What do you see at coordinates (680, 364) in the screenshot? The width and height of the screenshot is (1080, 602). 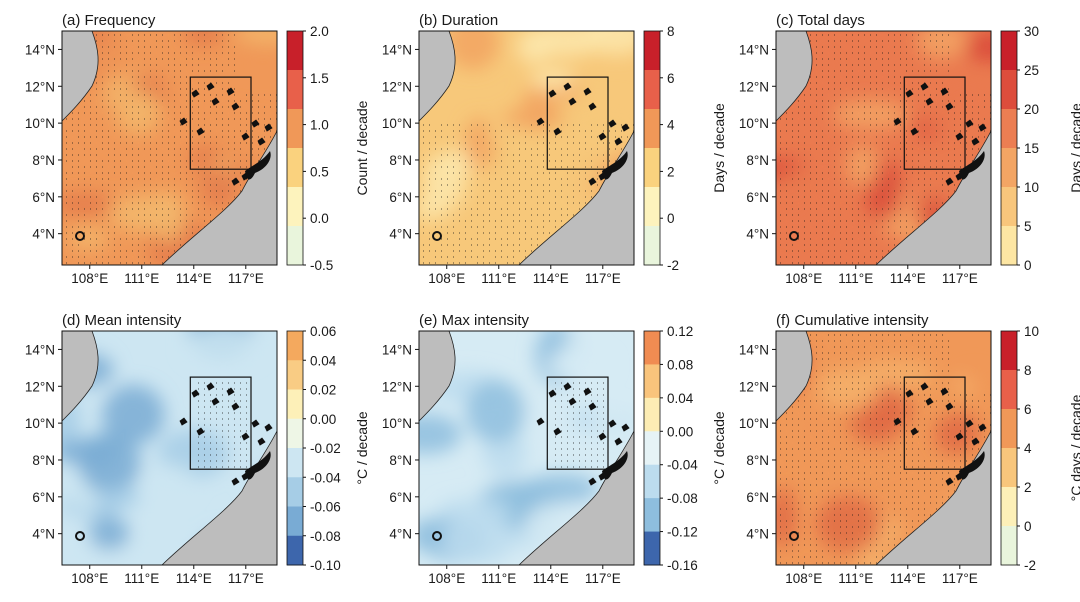 I see `colorbar-tick-label: 0.08` at bounding box center [680, 364].